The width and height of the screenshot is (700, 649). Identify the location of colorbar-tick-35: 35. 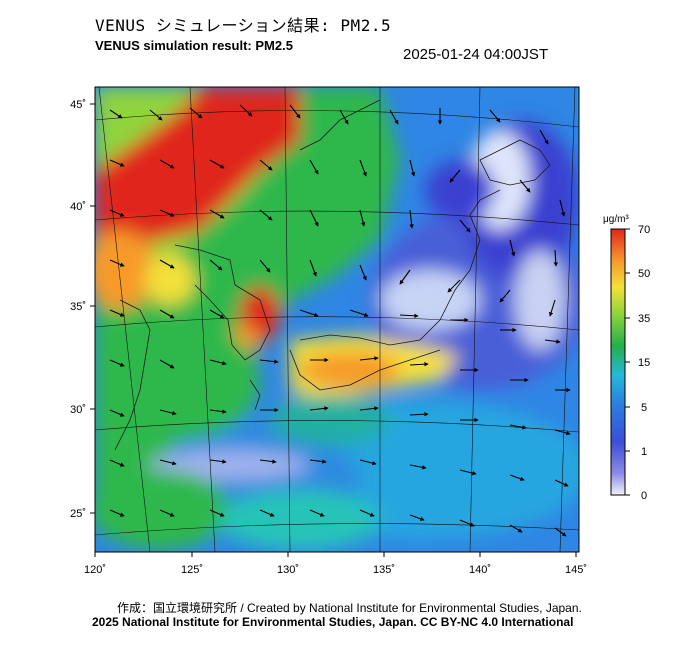
(644, 319).